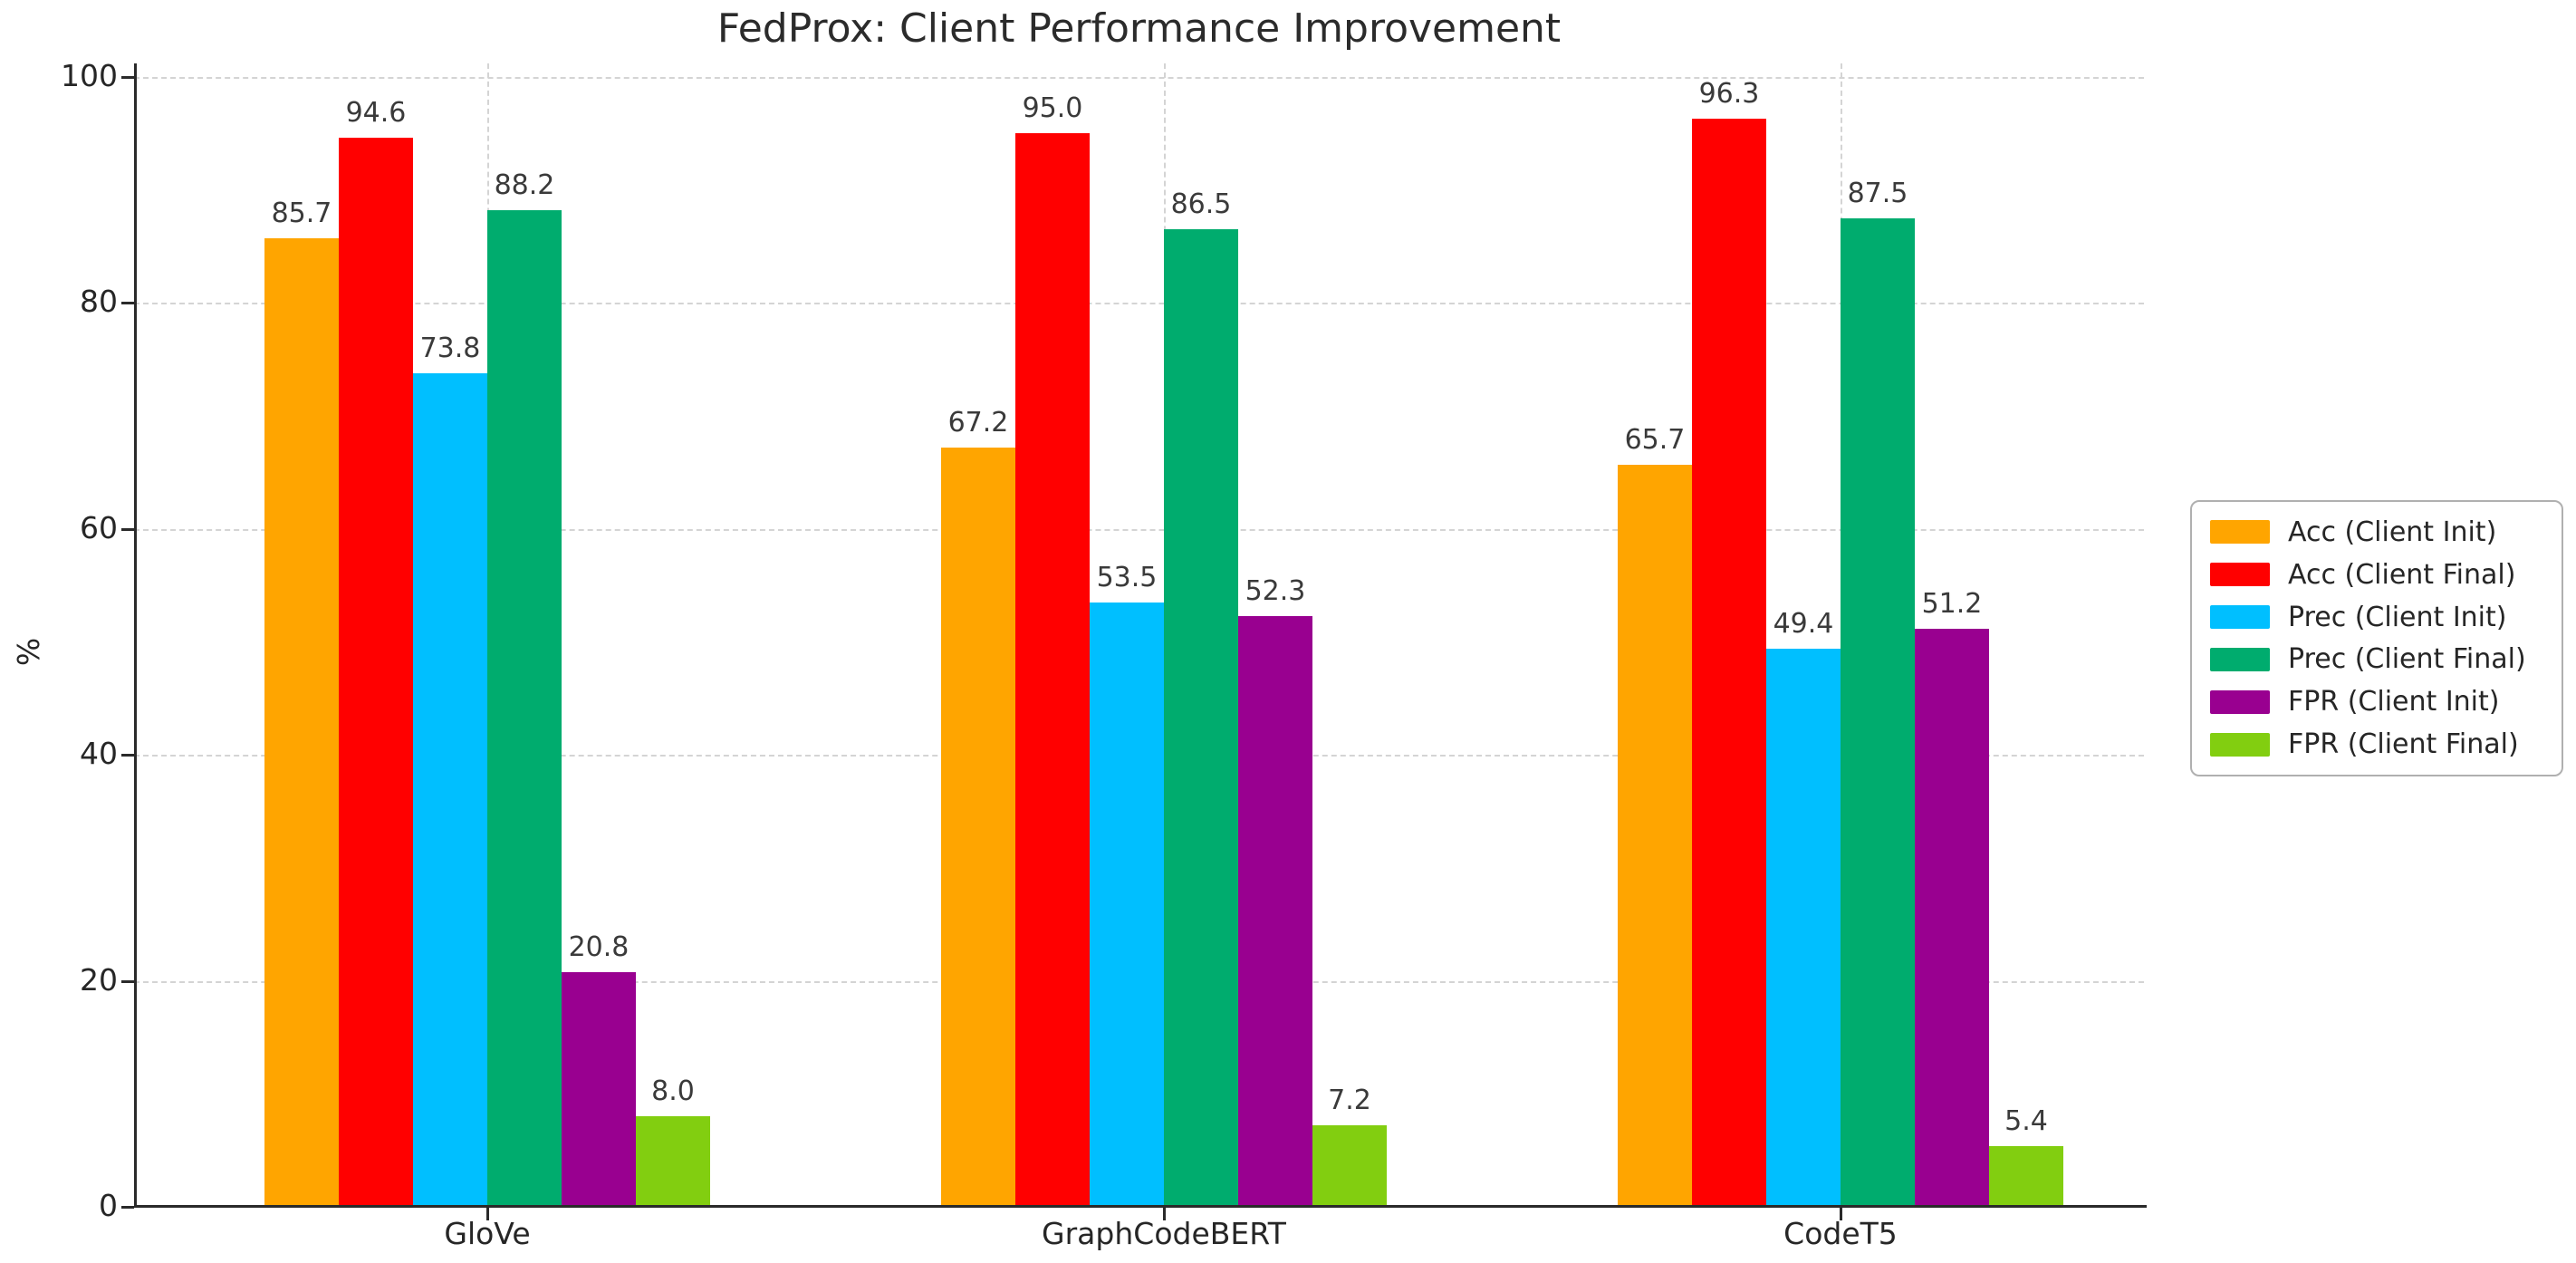 The width and height of the screenshot is (2576, 1263). What do you see at coordinates (301, 722) in the screenshot?
I see `bar-acc-client-init-glove` at bounding box center [301, 722].